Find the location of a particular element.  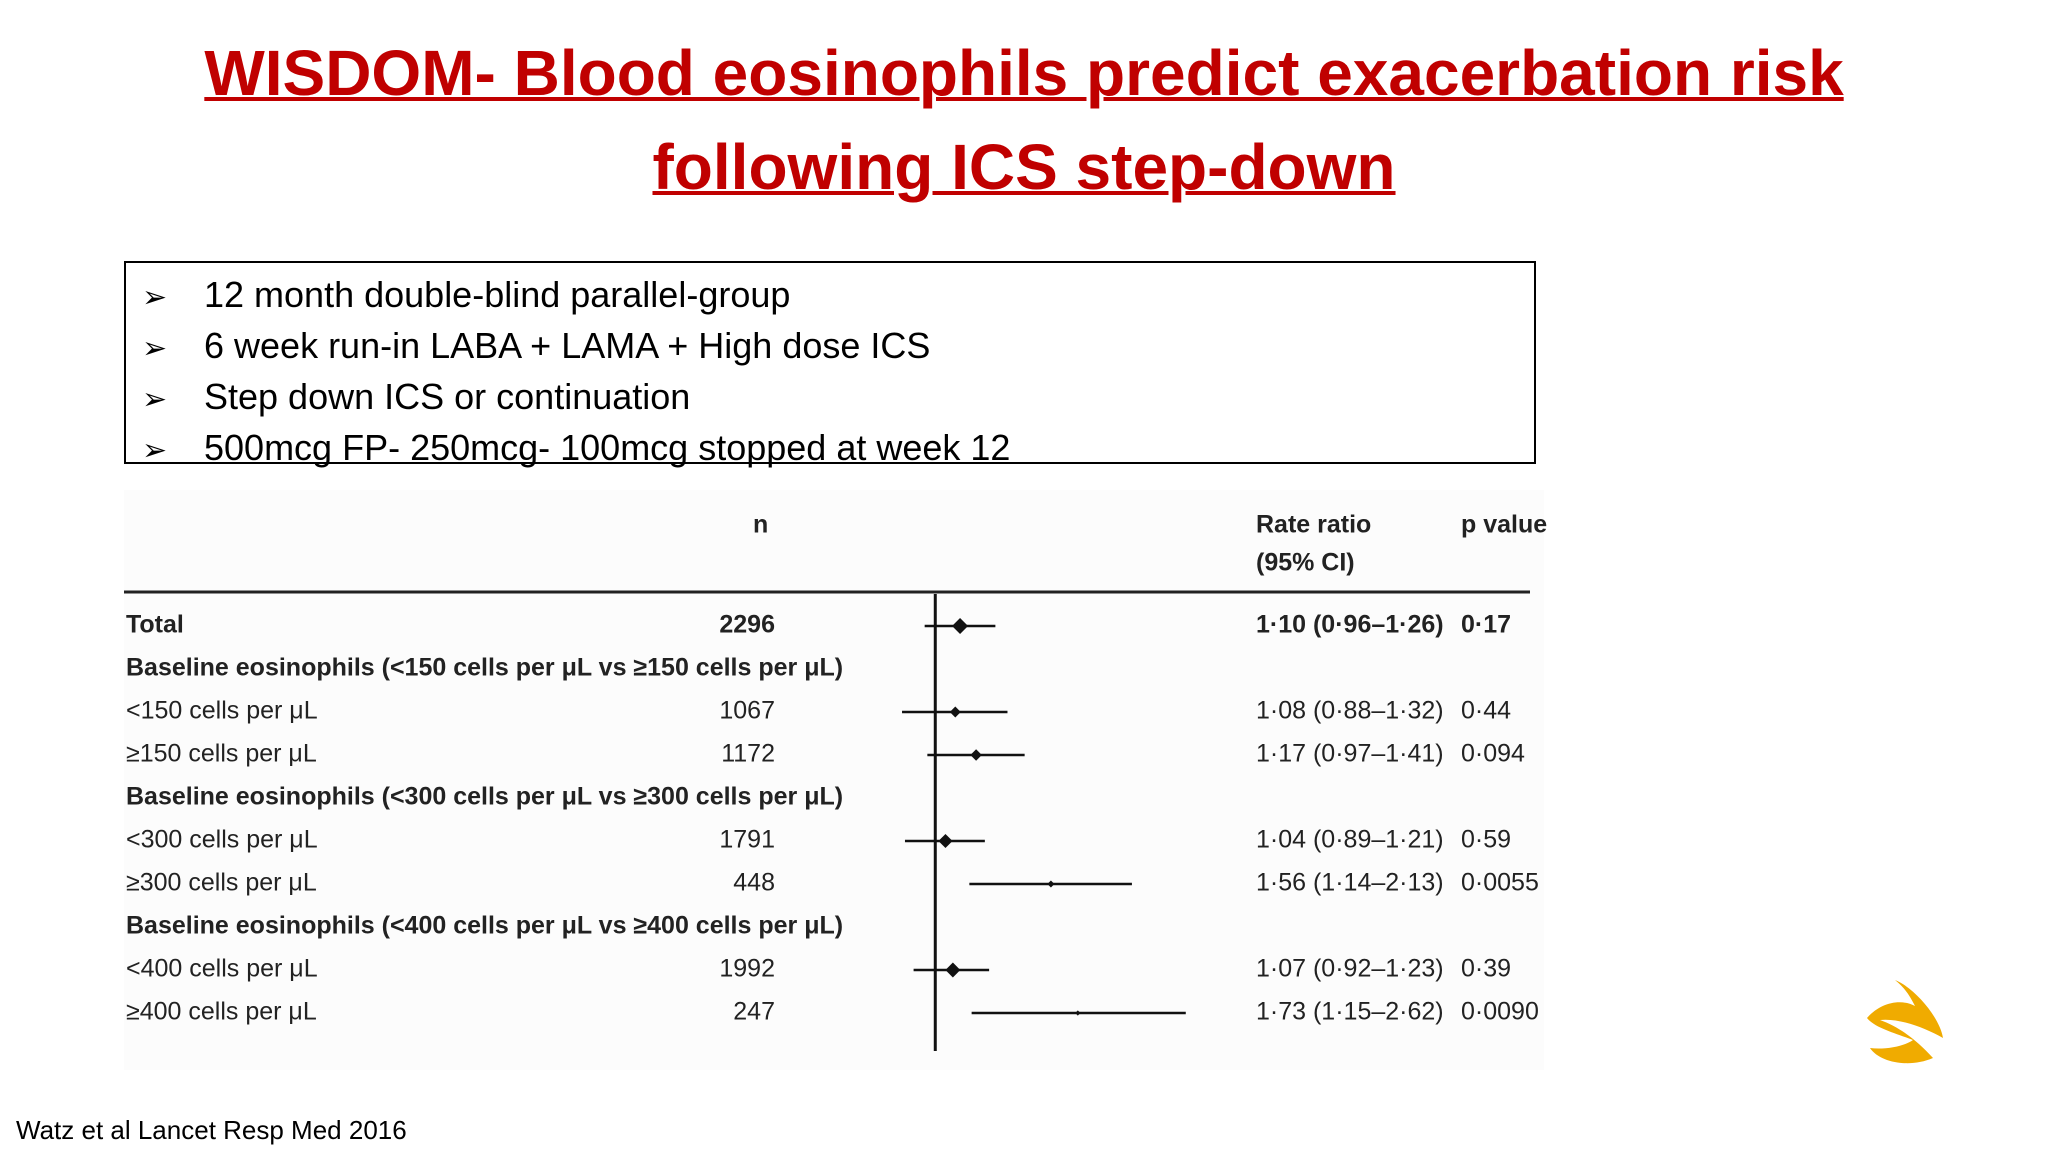

p-value-label: 0·0090 is located at coordinates (1500, 1012).